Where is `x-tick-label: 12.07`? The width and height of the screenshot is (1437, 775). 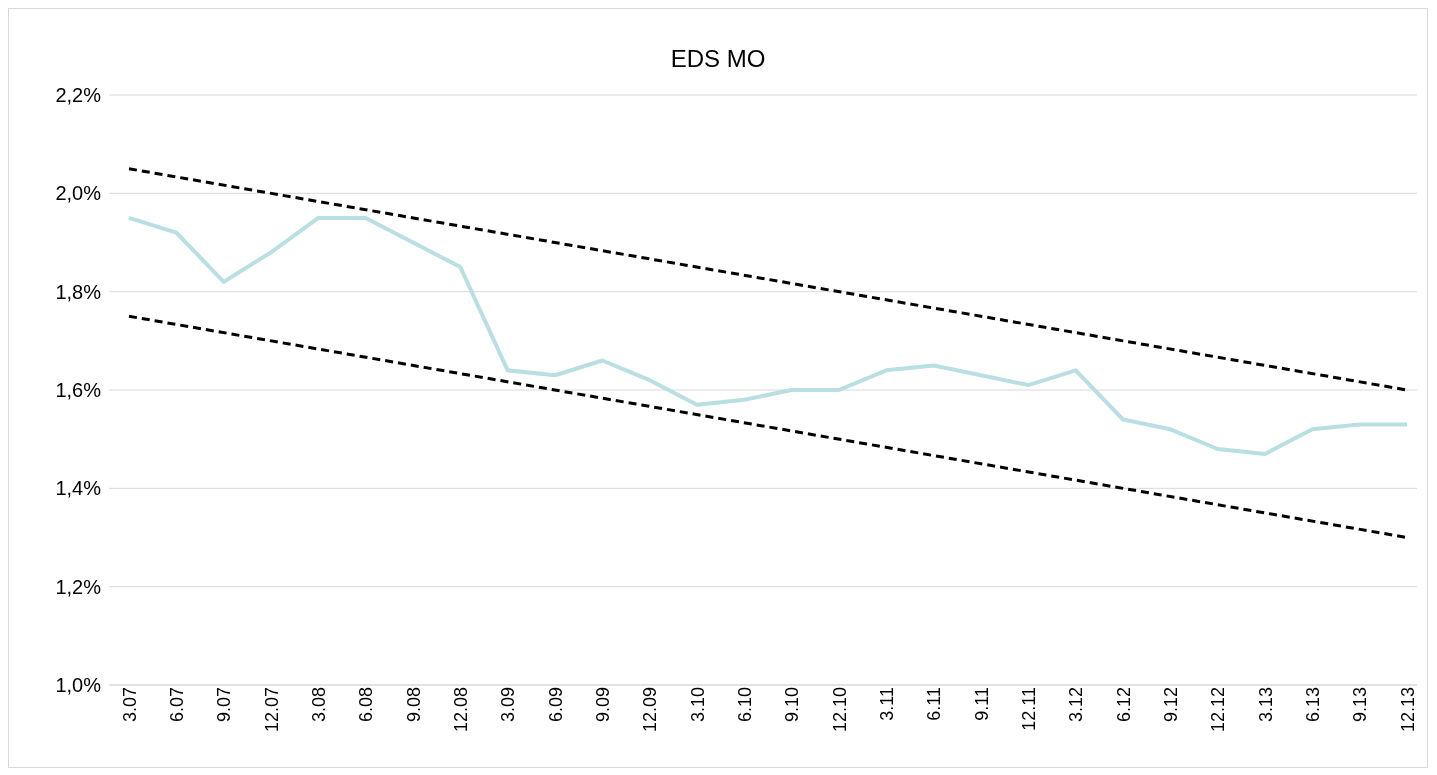 x-tick-label: 12.07 is located at coordinates (271, 710).